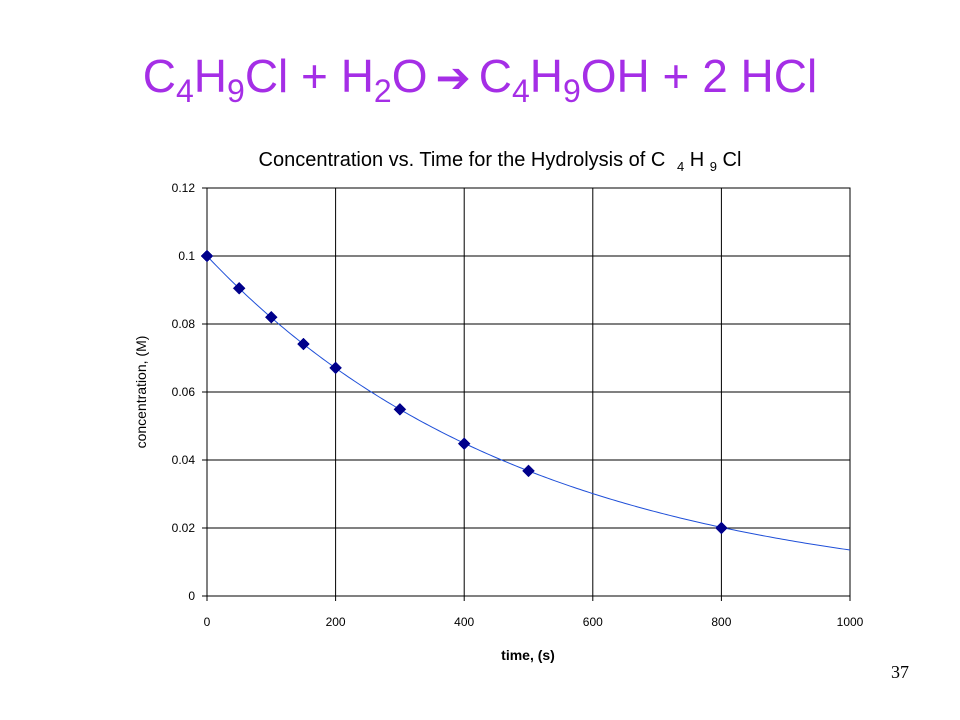  Describe the element at coordinates (184, 324) in the screenshot. I see `y-tick-label: 0.08` at that location.